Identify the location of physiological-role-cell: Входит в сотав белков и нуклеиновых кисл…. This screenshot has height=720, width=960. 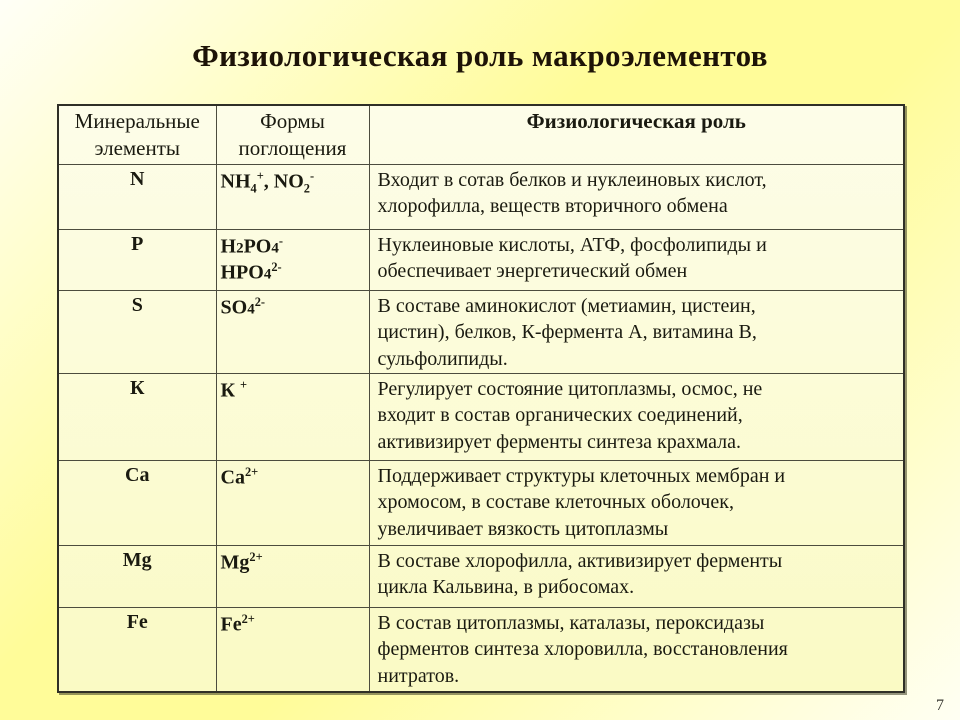
(636, 196).